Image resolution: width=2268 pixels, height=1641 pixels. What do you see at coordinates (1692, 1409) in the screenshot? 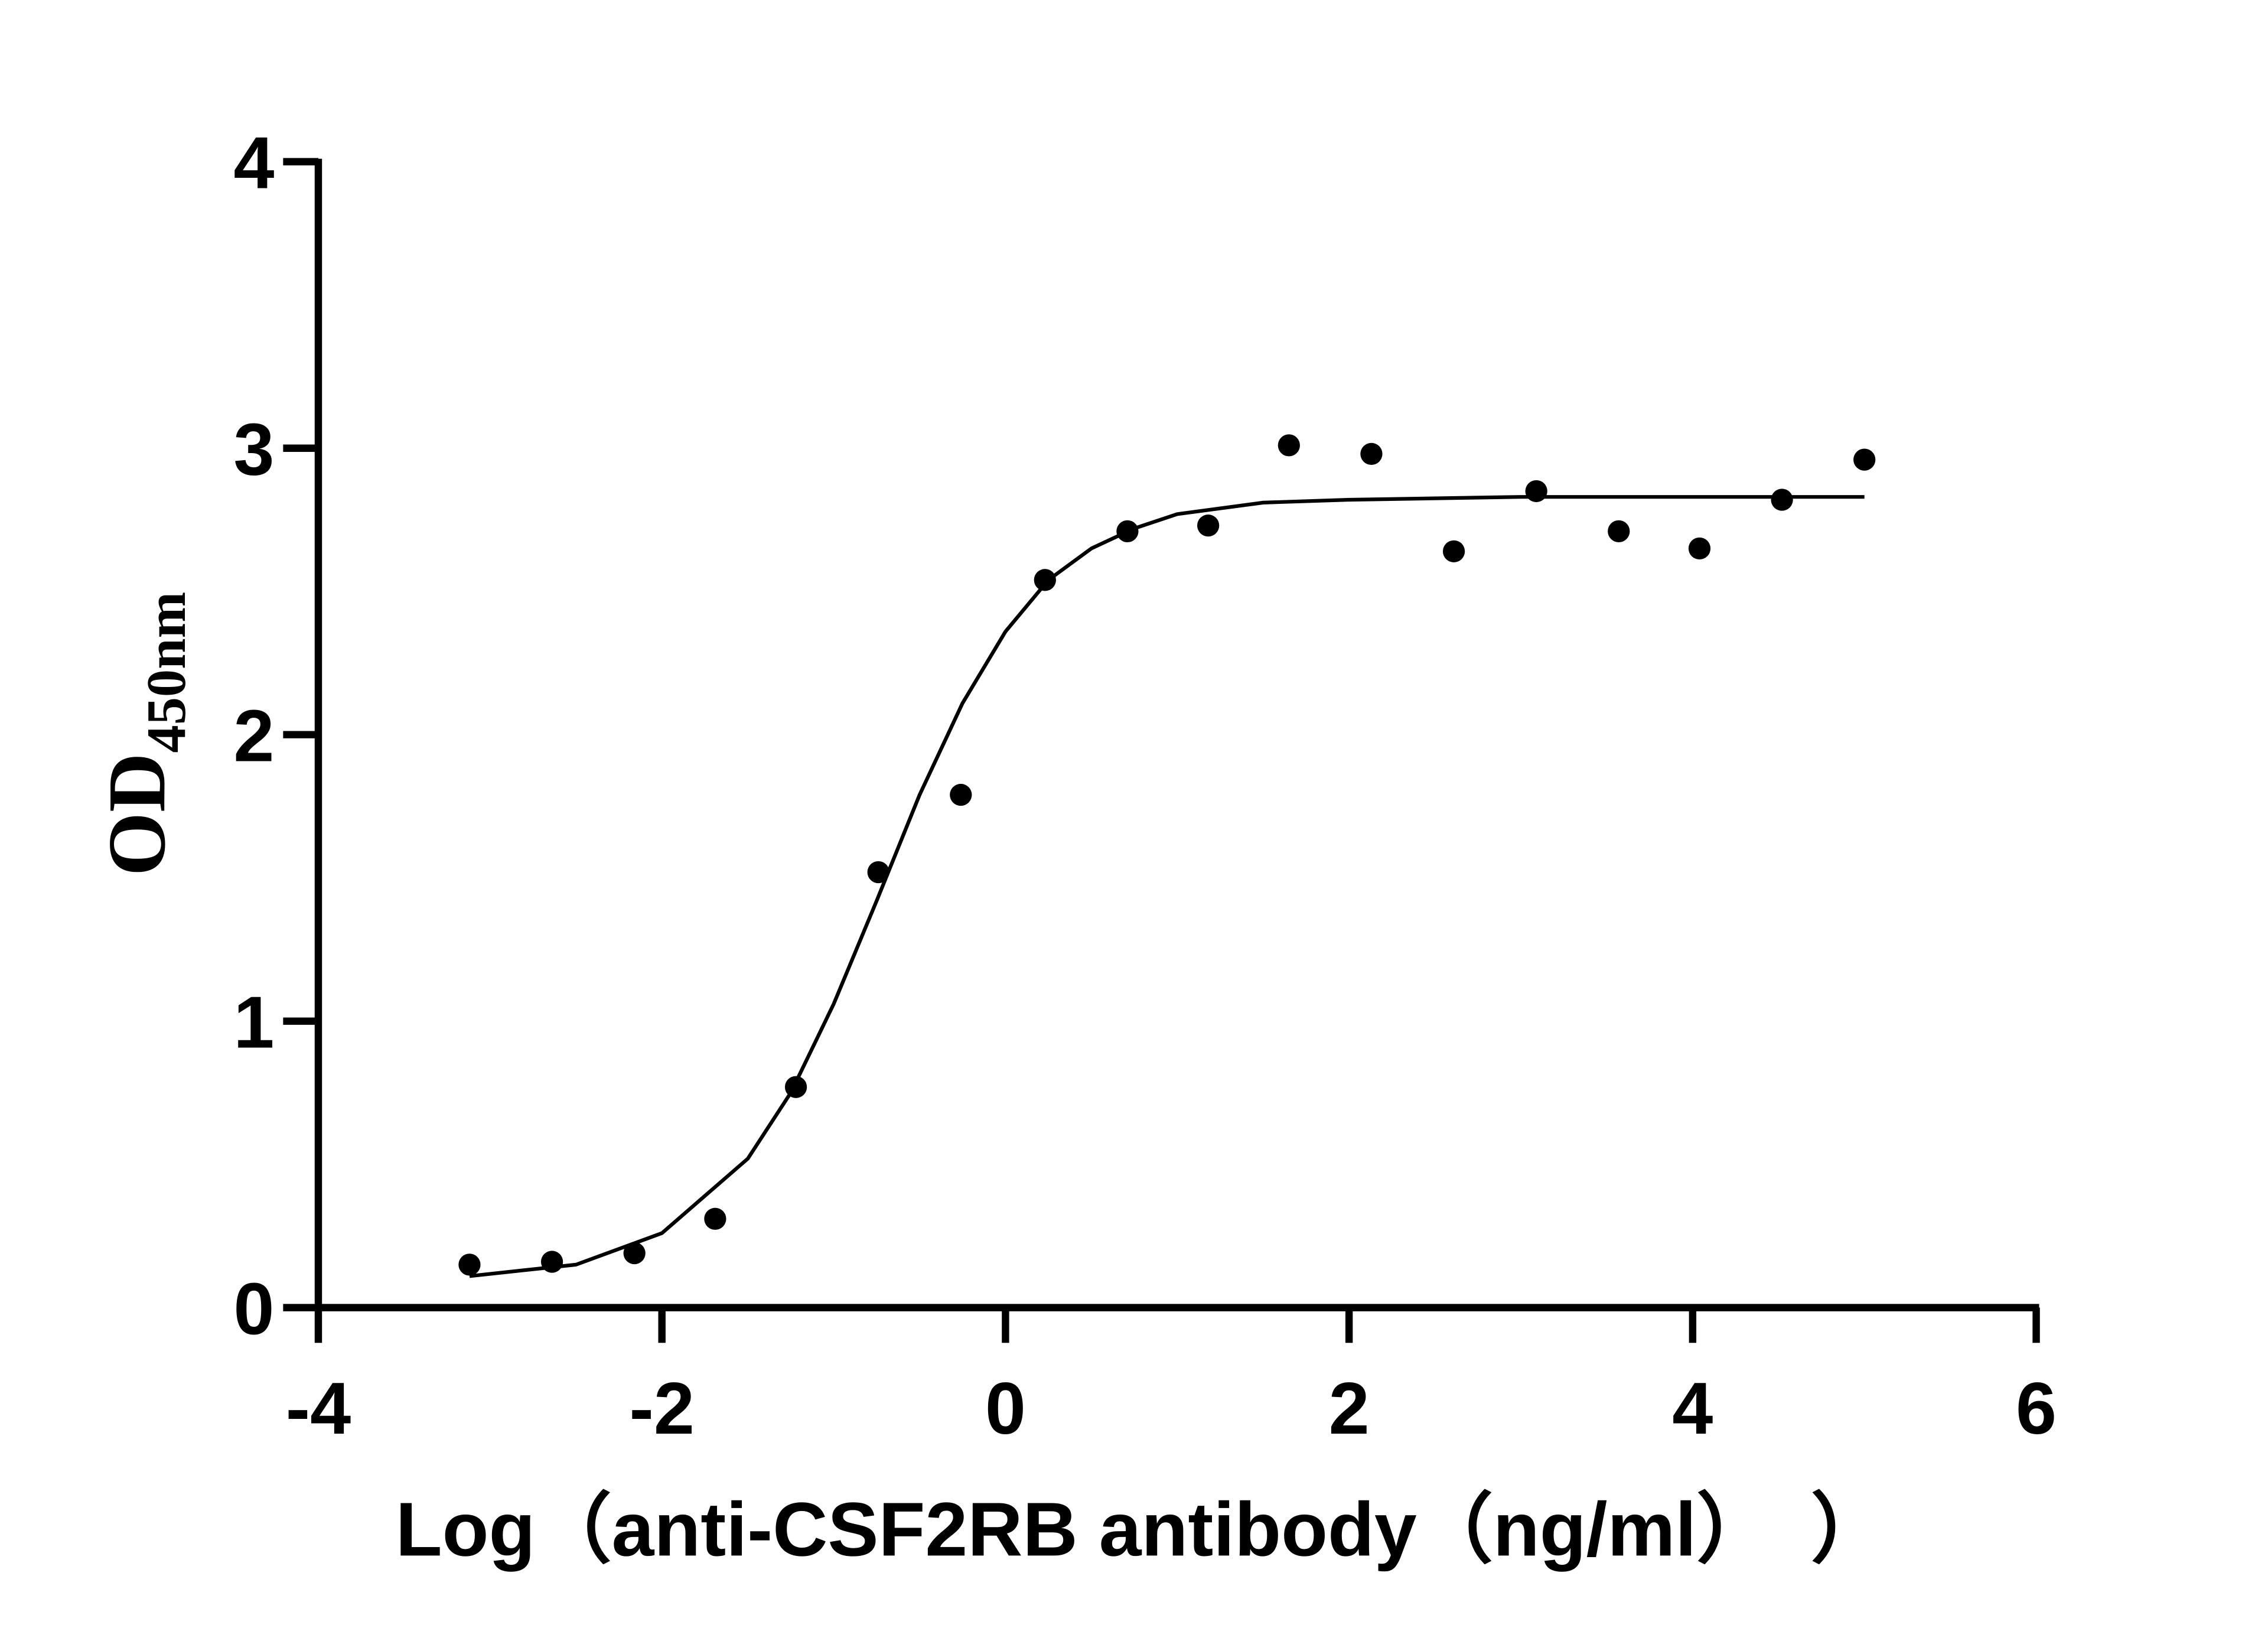
I see `x-tick-label: 4` at bounding box center [1692, 1409].